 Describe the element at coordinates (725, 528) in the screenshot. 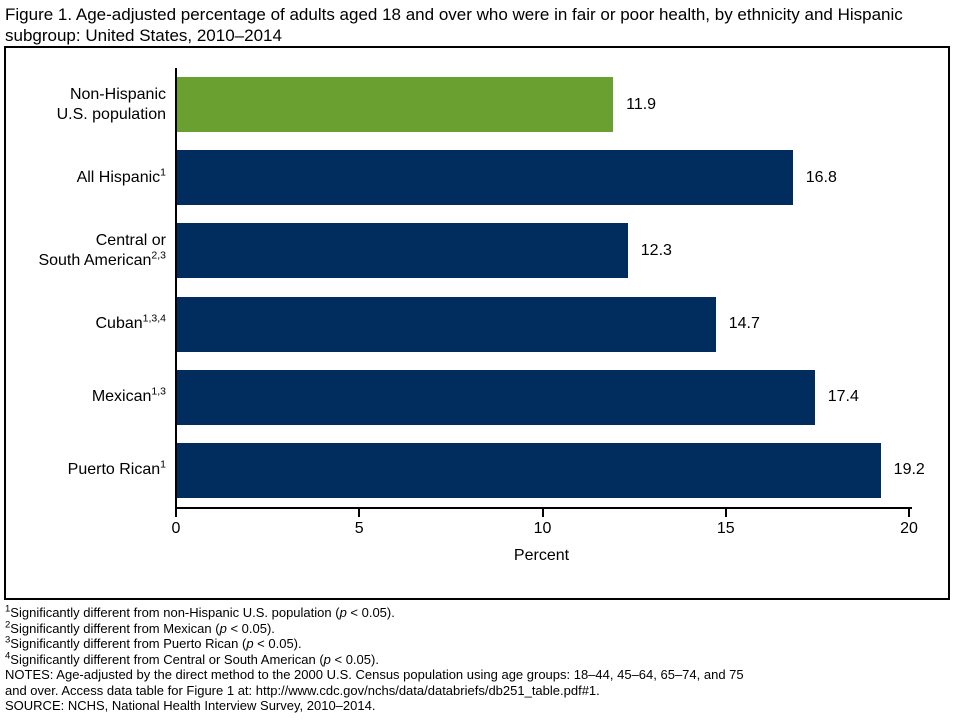

I see `x-tick-label: 15` at that location.